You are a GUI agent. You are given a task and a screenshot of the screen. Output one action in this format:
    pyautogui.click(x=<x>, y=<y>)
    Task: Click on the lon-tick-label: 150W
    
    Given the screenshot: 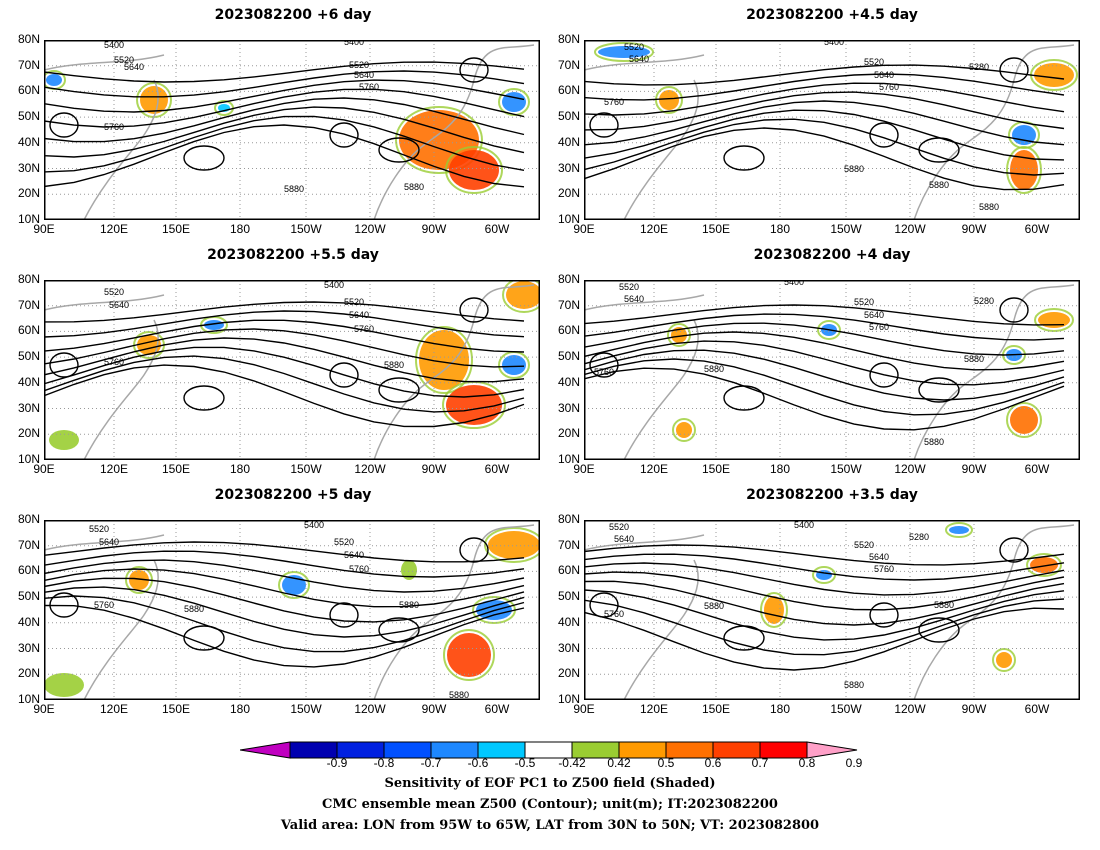 What is the action you would take?
    pyautogui.click(x=306, y=229)
    